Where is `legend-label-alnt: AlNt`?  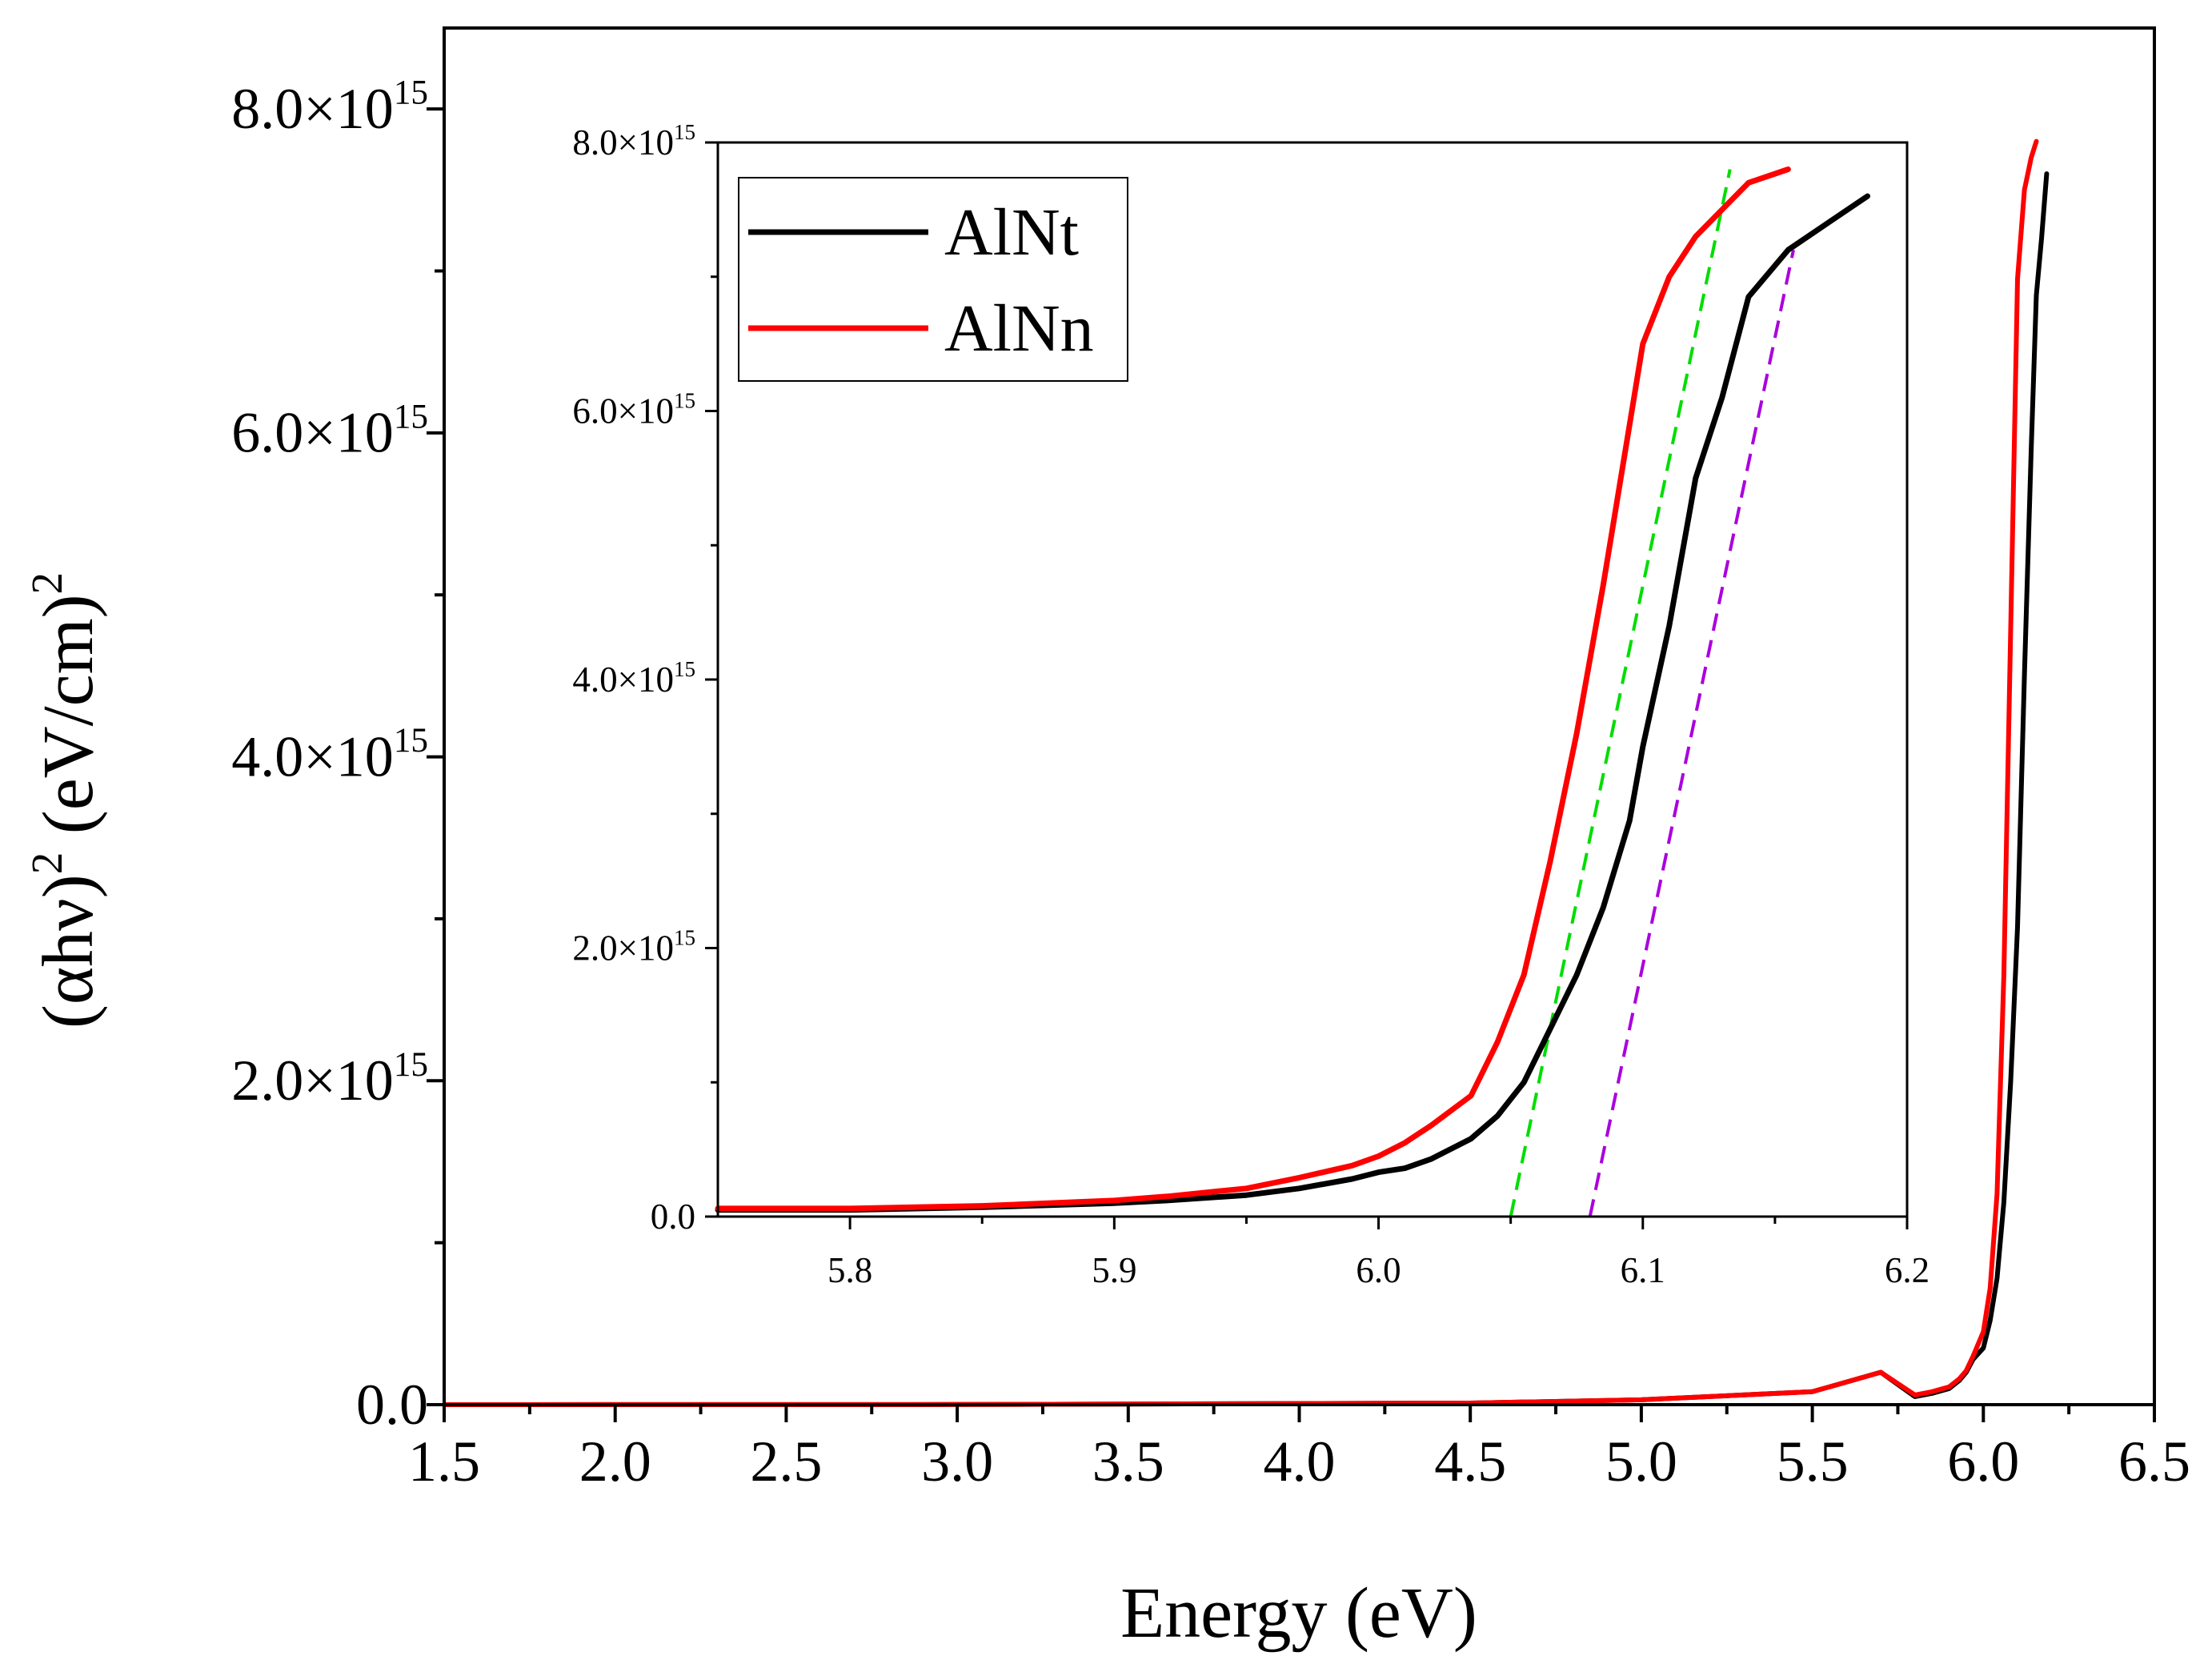 legend-label-alnt: AlNt is located at coordinates (1011, 233).